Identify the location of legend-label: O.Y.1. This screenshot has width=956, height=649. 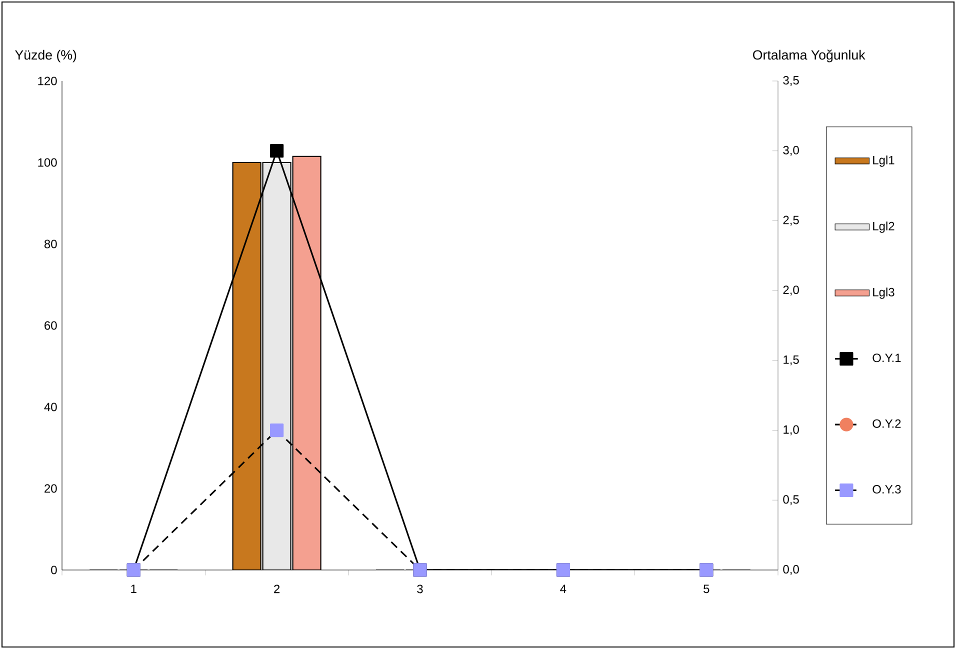
(886, 358).